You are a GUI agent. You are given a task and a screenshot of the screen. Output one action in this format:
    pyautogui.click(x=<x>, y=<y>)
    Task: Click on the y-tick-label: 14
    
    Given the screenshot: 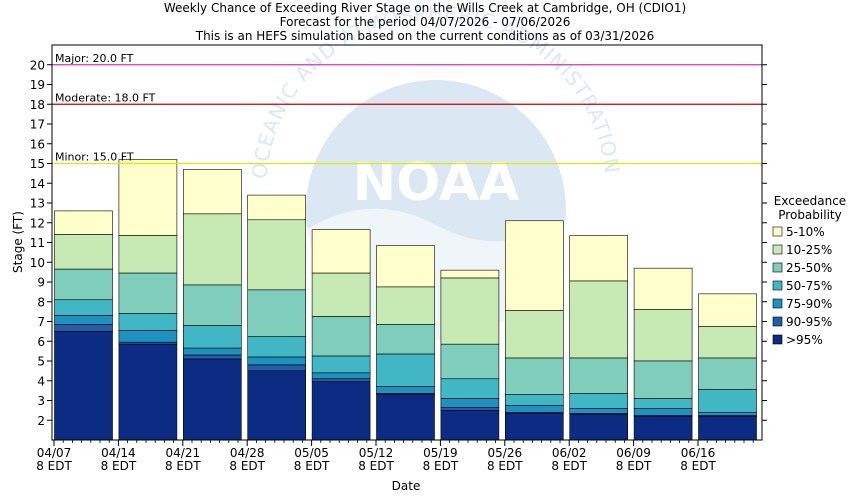 What is the action you would take?
    pyautogui.click(x=37, y=184)
    